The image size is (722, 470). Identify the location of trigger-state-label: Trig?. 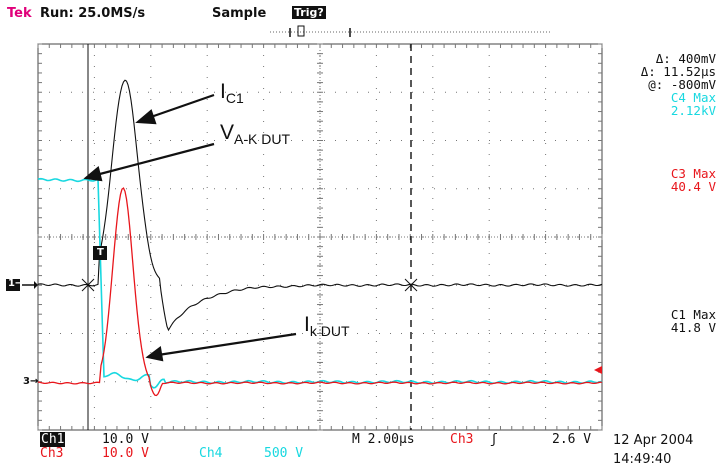
(309, 12).